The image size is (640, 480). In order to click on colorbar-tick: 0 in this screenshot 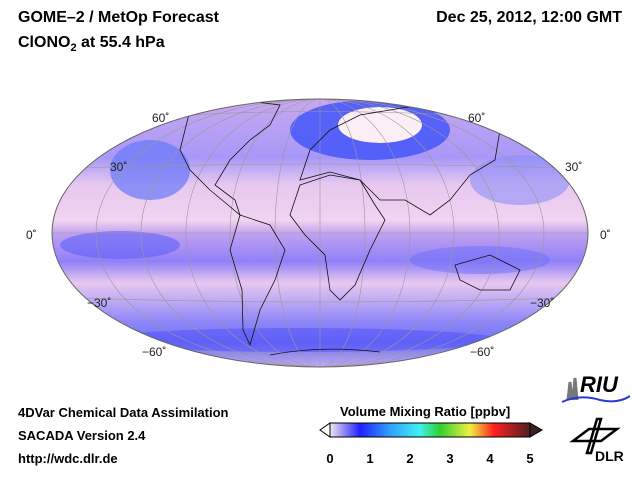, I will do `click(330, 458)`.